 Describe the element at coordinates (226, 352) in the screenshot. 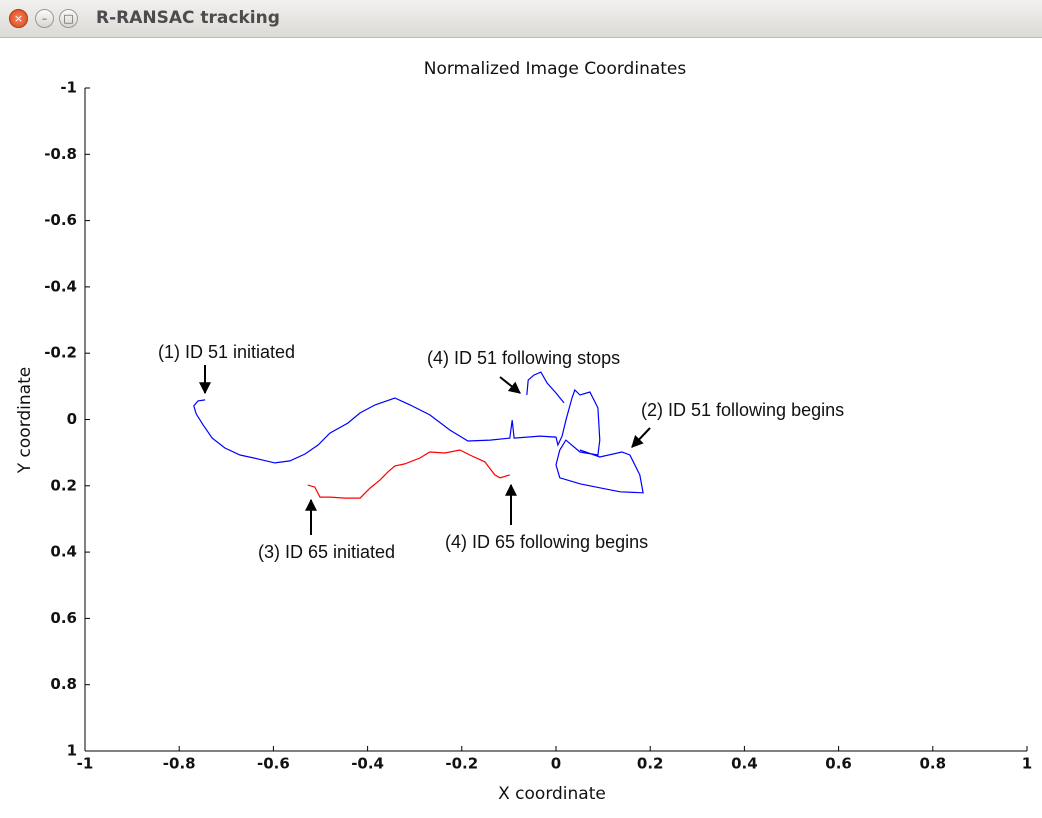

I see `annotation: (1) ID 51 initiated` at that location.